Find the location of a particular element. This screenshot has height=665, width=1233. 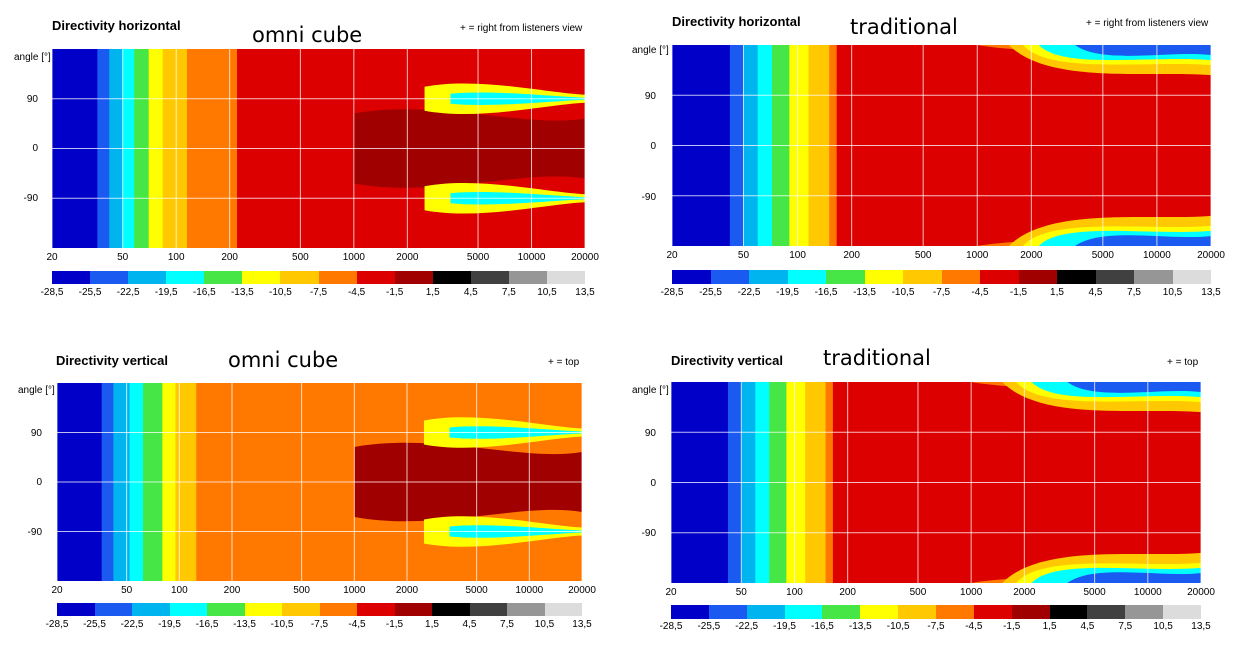

y-tick-label: -90 is located at coordinates (648, 533).